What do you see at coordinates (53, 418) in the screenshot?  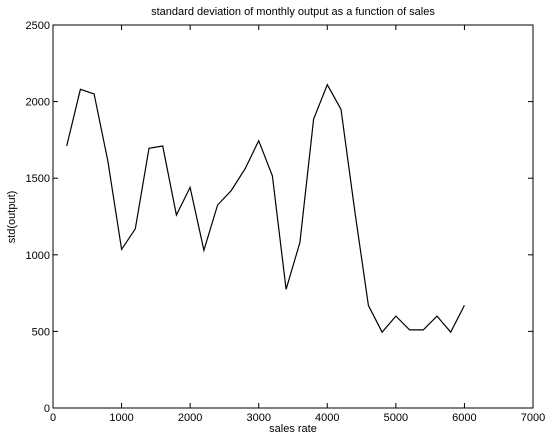 I see `x-tick-label: 0` at bounding box center [53, 418].